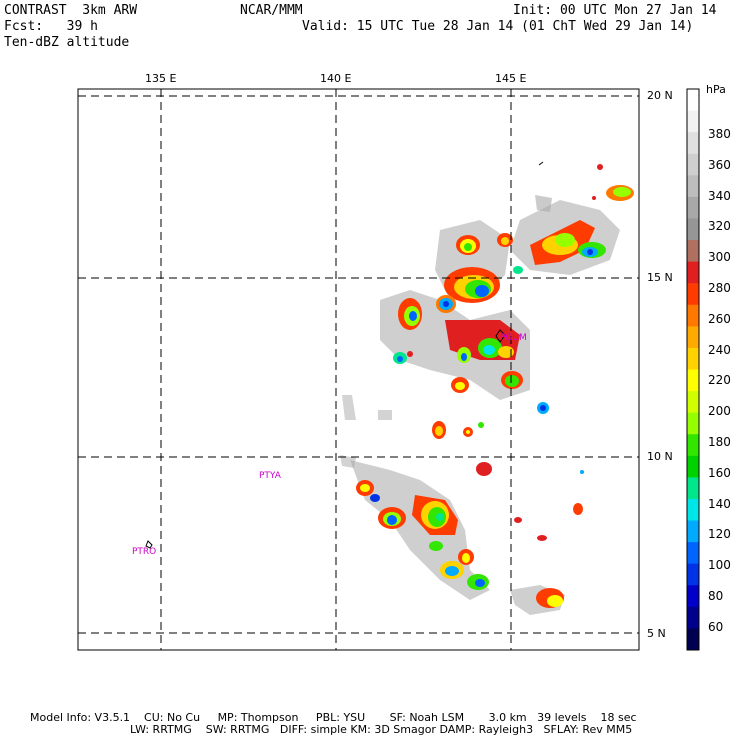 Image resolution: width=740 pixels, height=740 pixels. I want to click on colorbar-label: 140, so click(719, 503).